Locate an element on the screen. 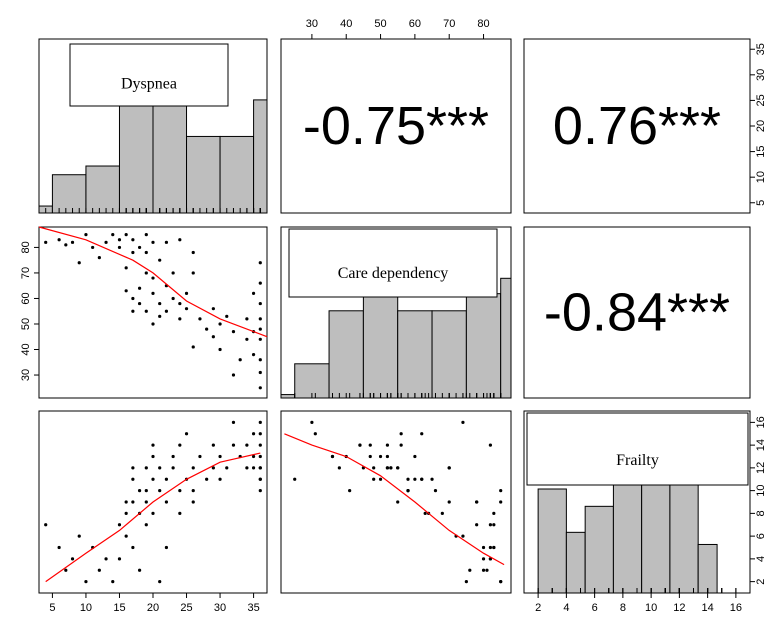 The width and height of the screenshot is (776, 617). y-tick-label: 35 is located at coordinates (761, 49).